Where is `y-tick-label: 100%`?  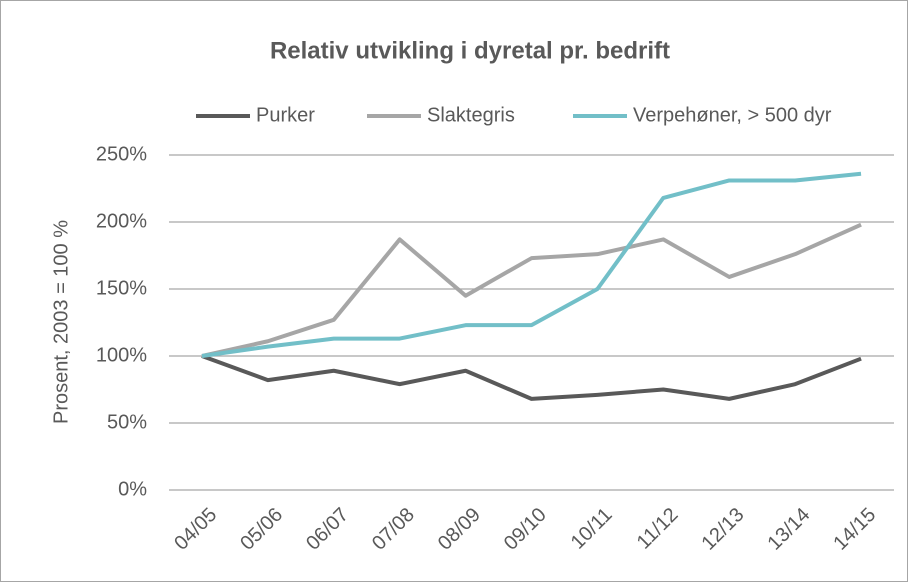 y-tick-label: 100% is located at coordinates (121, 355).